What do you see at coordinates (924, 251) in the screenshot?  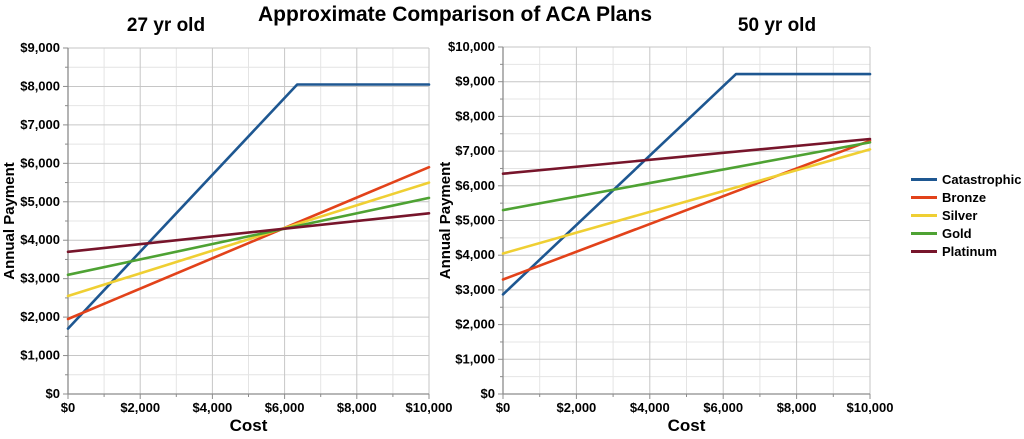 I see `legend-swatch-platinum` at bounding box center [924, 251].